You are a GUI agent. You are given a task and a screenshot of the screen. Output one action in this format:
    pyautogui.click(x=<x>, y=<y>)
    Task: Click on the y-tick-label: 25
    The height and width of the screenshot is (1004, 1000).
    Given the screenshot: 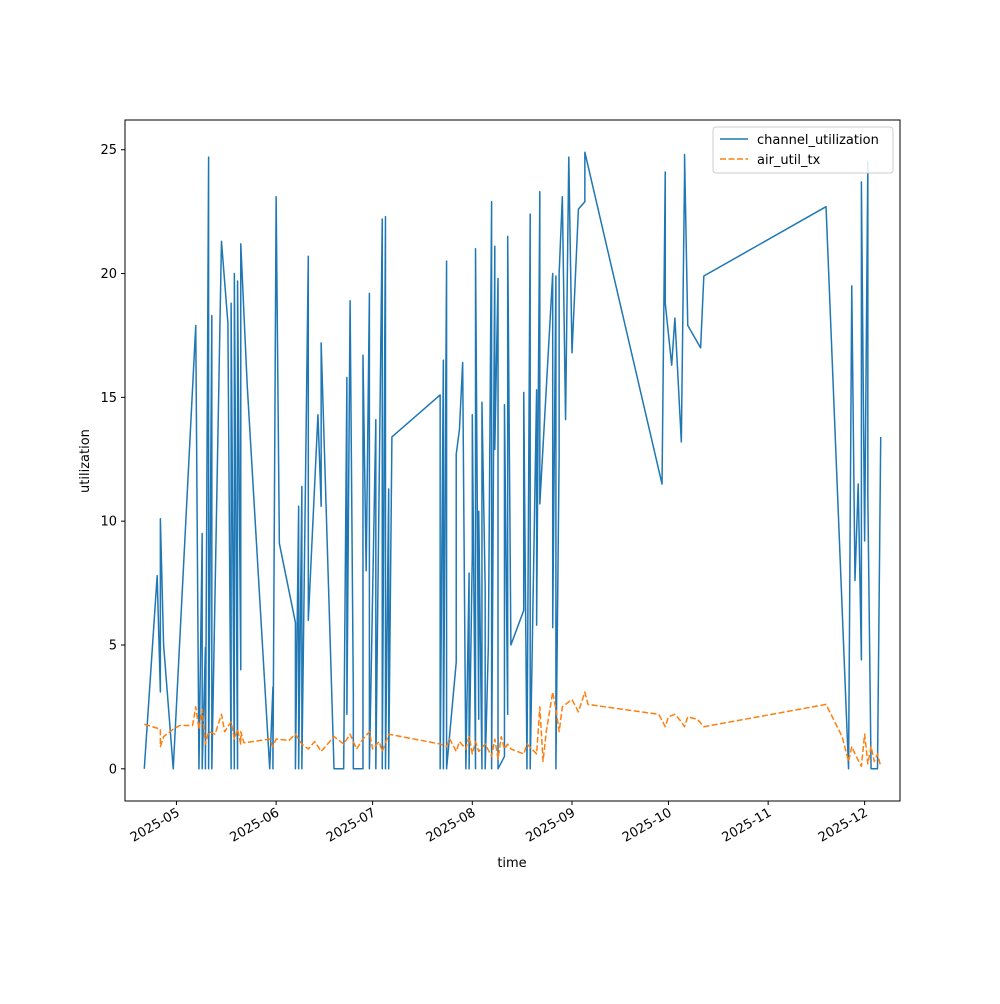 What is the action you would take?
    pyautogui.click(x=108, y=150)
    